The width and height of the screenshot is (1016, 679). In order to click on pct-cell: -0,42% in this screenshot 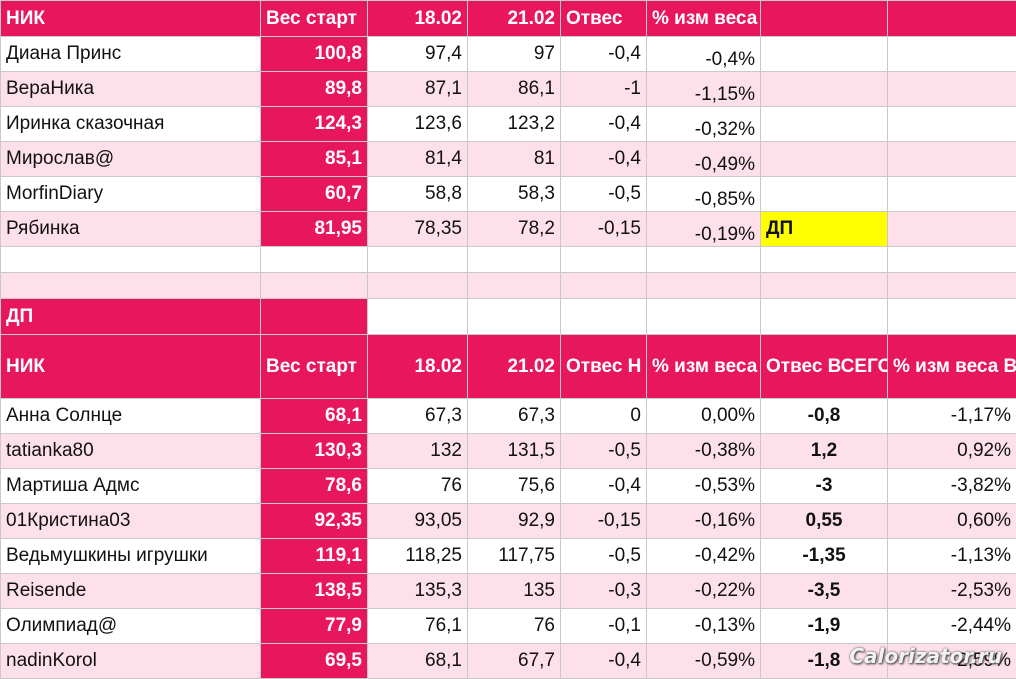, I will do `click(704, 556)`.